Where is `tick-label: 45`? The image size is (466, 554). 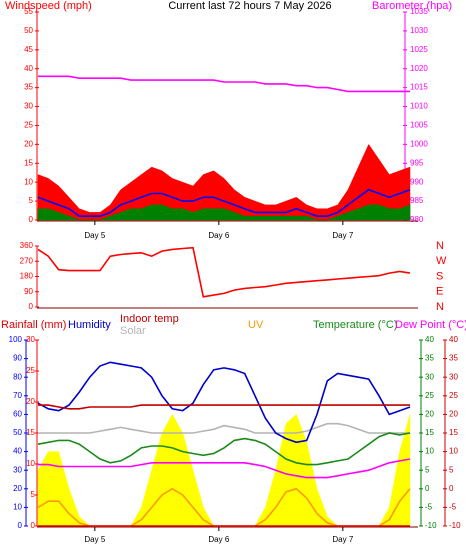 tick-label: 45 is located at coordinates (28, 49).